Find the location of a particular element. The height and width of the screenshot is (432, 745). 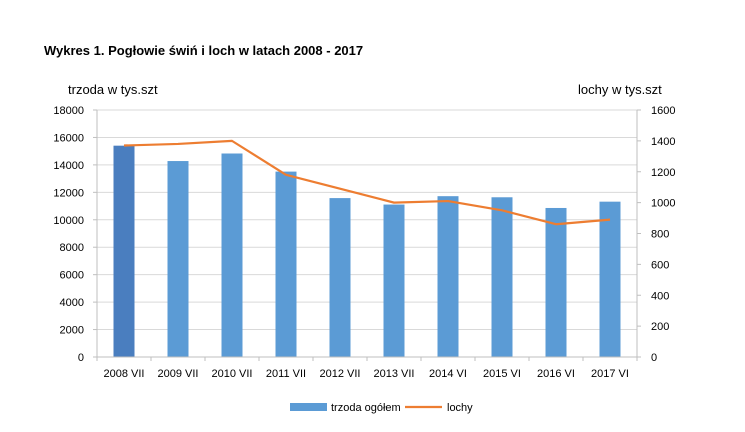

x-tick-label: 2008 VII is located at coordinates (124, 374).